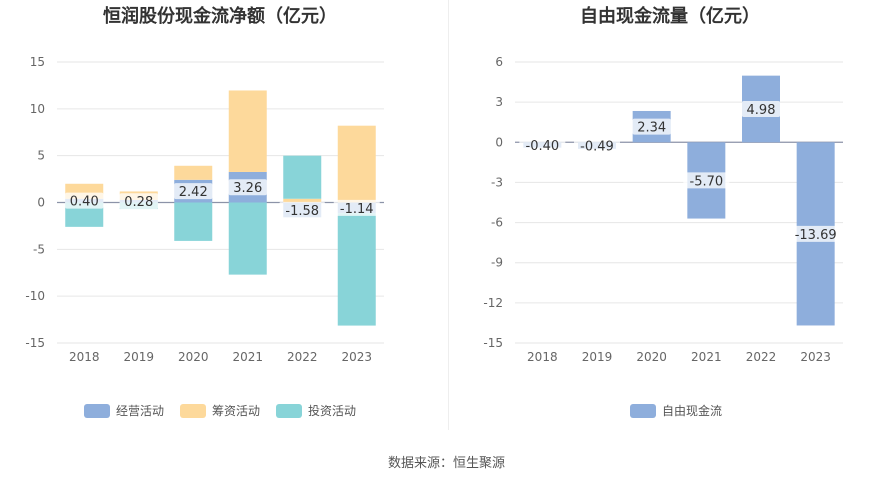 The image size is (893, 481). What do you see at coordinates (236, 411) in the screenshot?
I see `legend-label: 筹资活动` at bounding box center [236, 411].